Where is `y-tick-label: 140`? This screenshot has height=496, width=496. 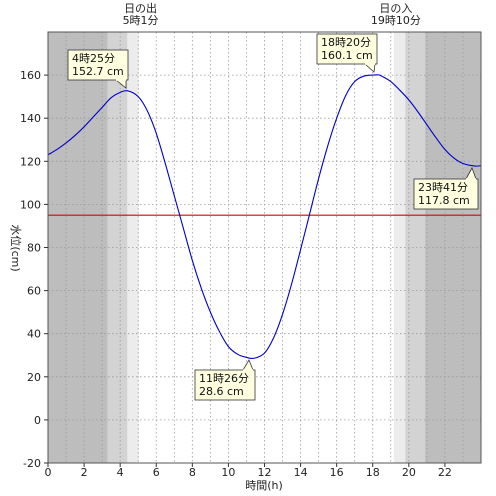
y-tick-label: 140 is located at coordinates (30, 118).